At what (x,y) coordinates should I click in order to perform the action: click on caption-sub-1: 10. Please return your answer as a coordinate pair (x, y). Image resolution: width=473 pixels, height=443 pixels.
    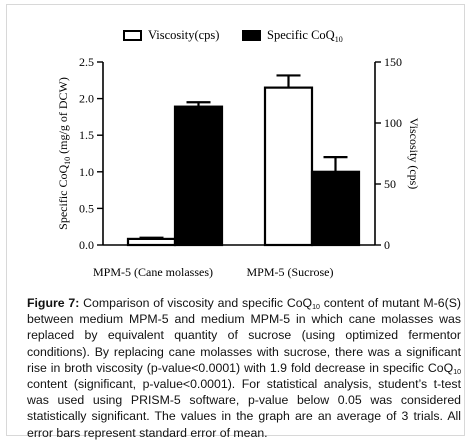
    Looking at the image, I should click on (316, 307).